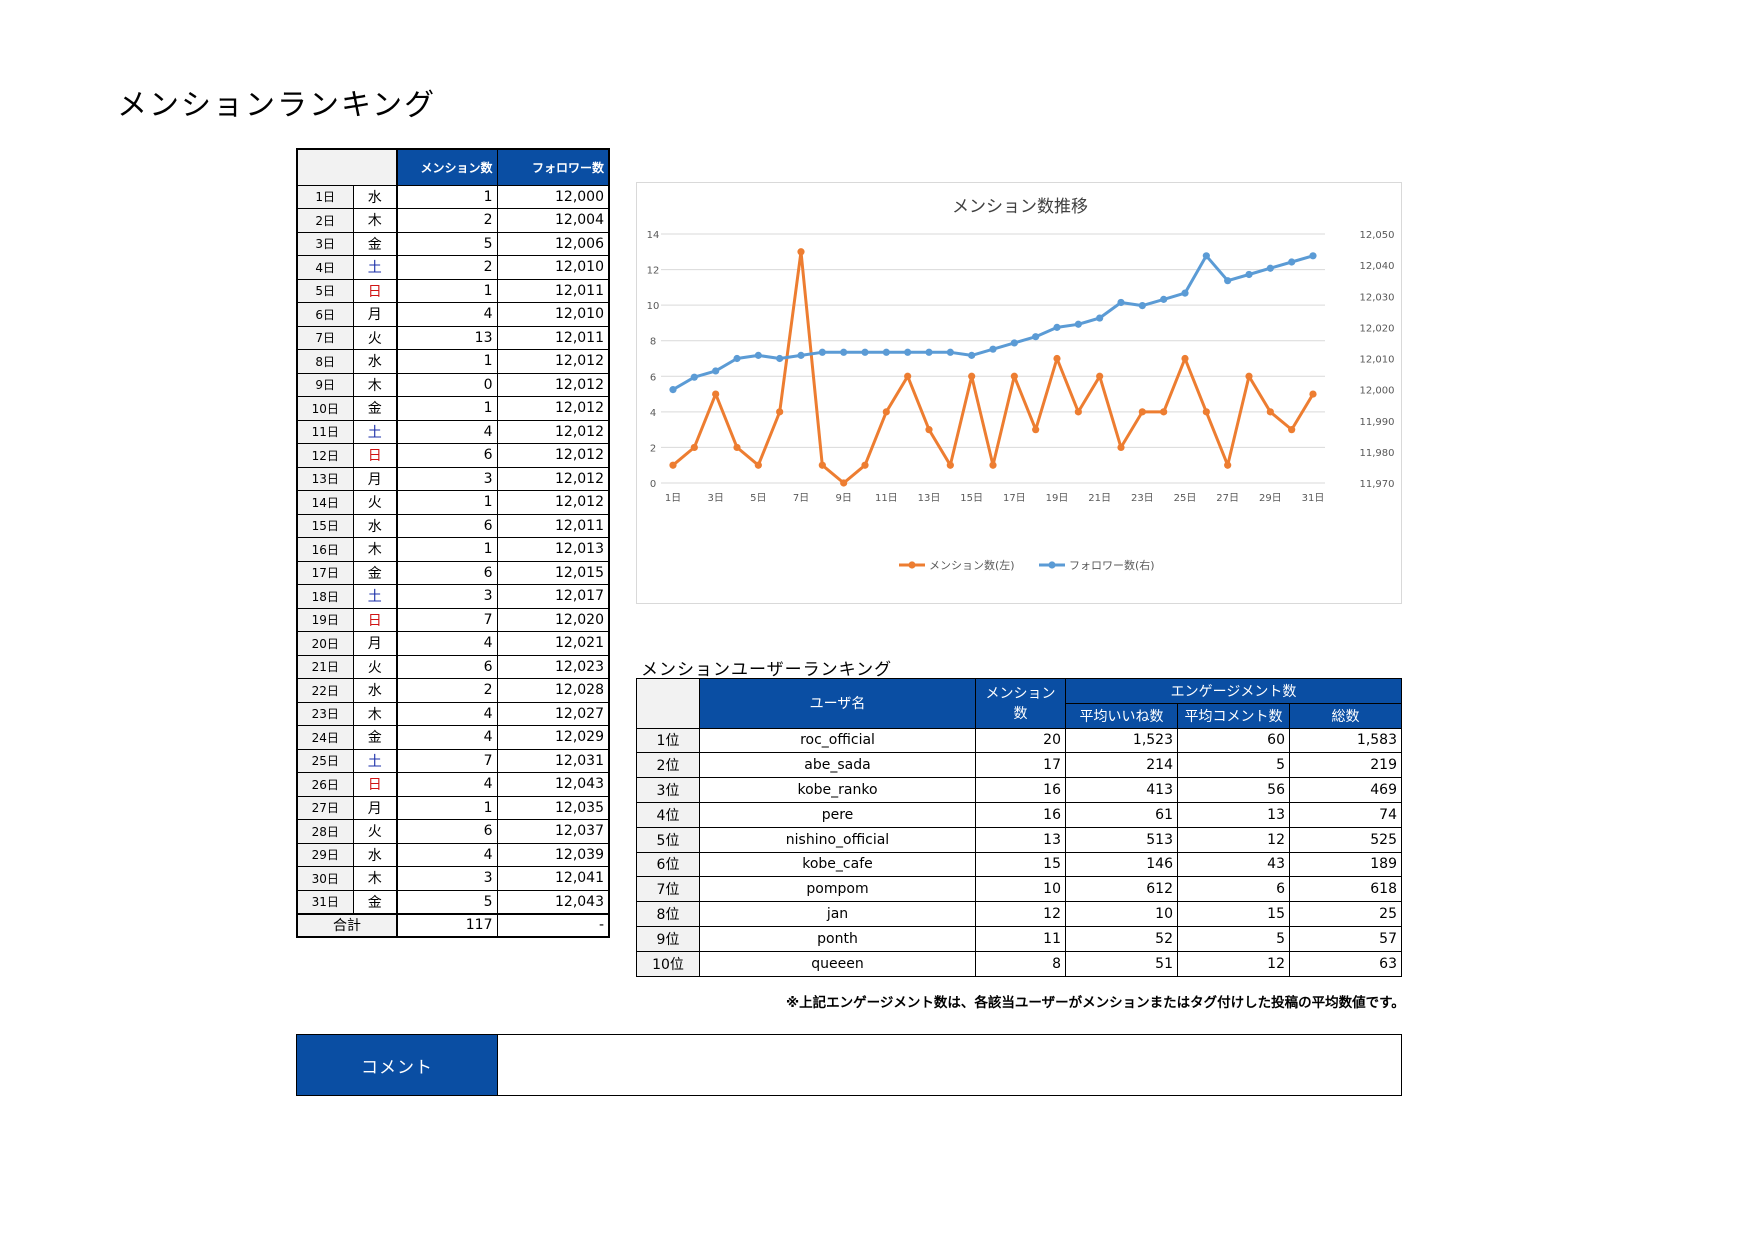 The width and height of the screenshot is (1754, 1240). I want to click on y-left-tick-label: 14, so click(653, 235).